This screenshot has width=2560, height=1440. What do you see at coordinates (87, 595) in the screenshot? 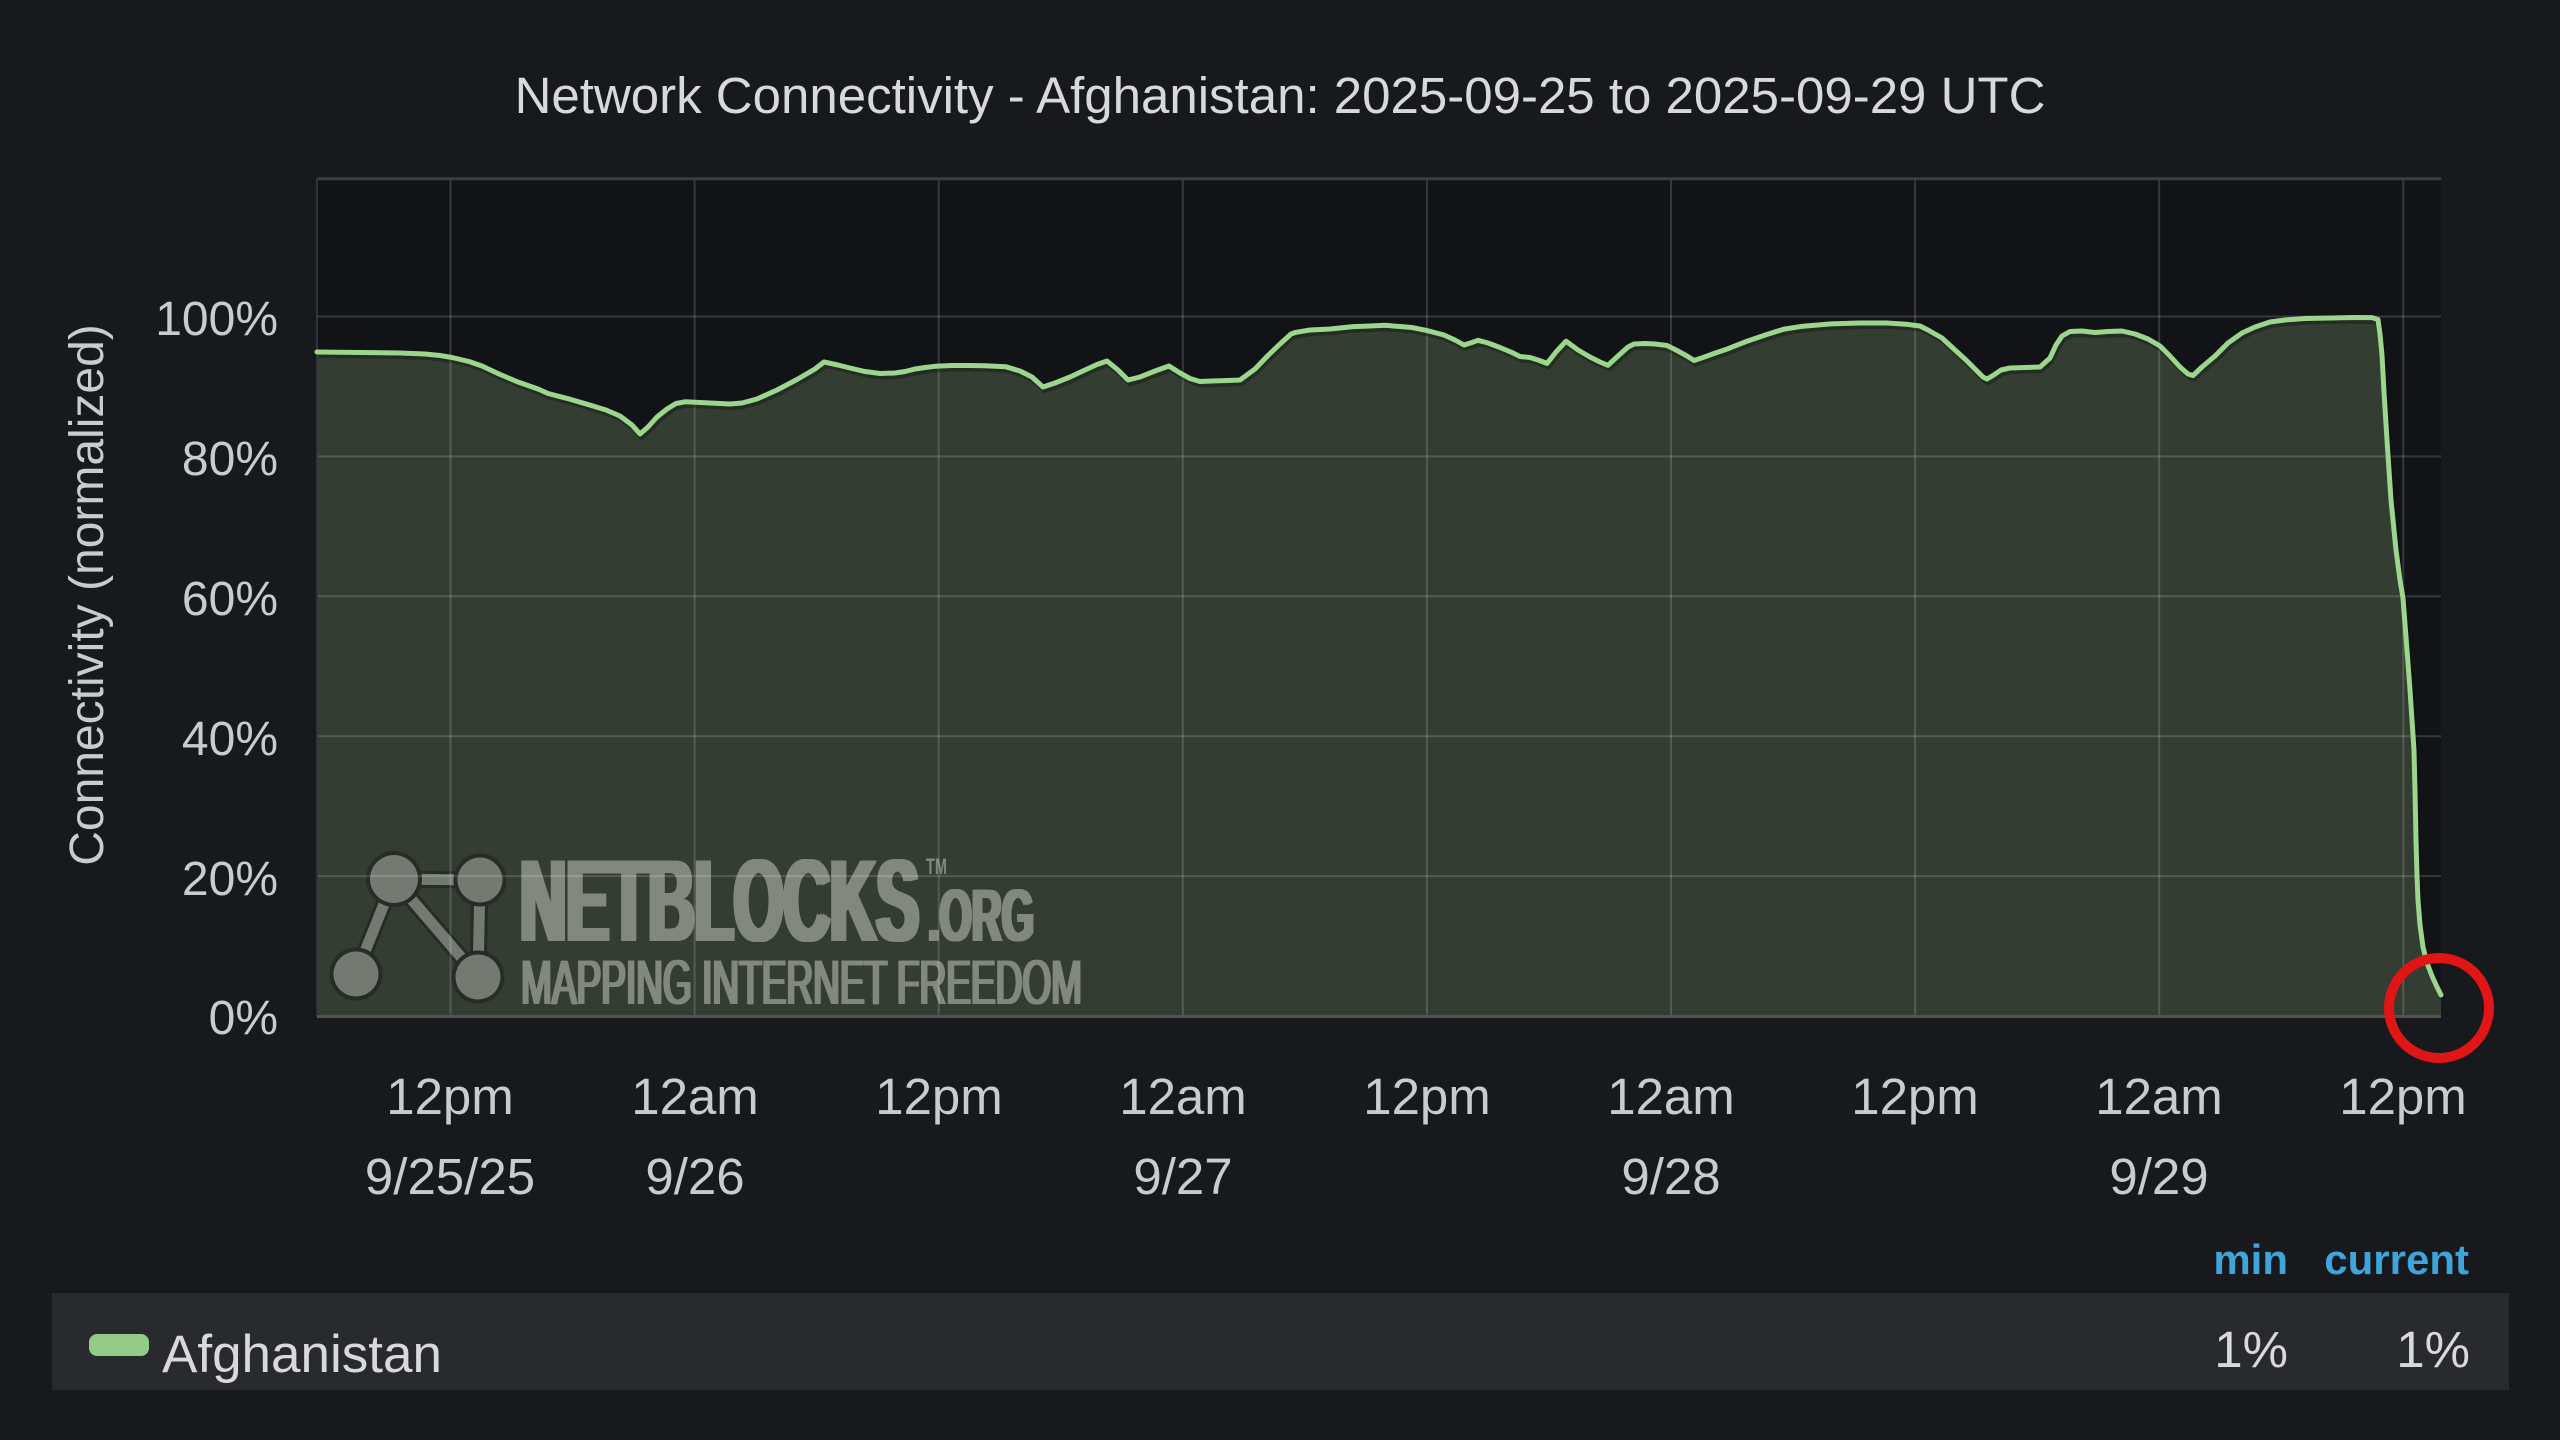
I see `svg-text: Connectivity (normalized)` at bounding box center [87, 595].